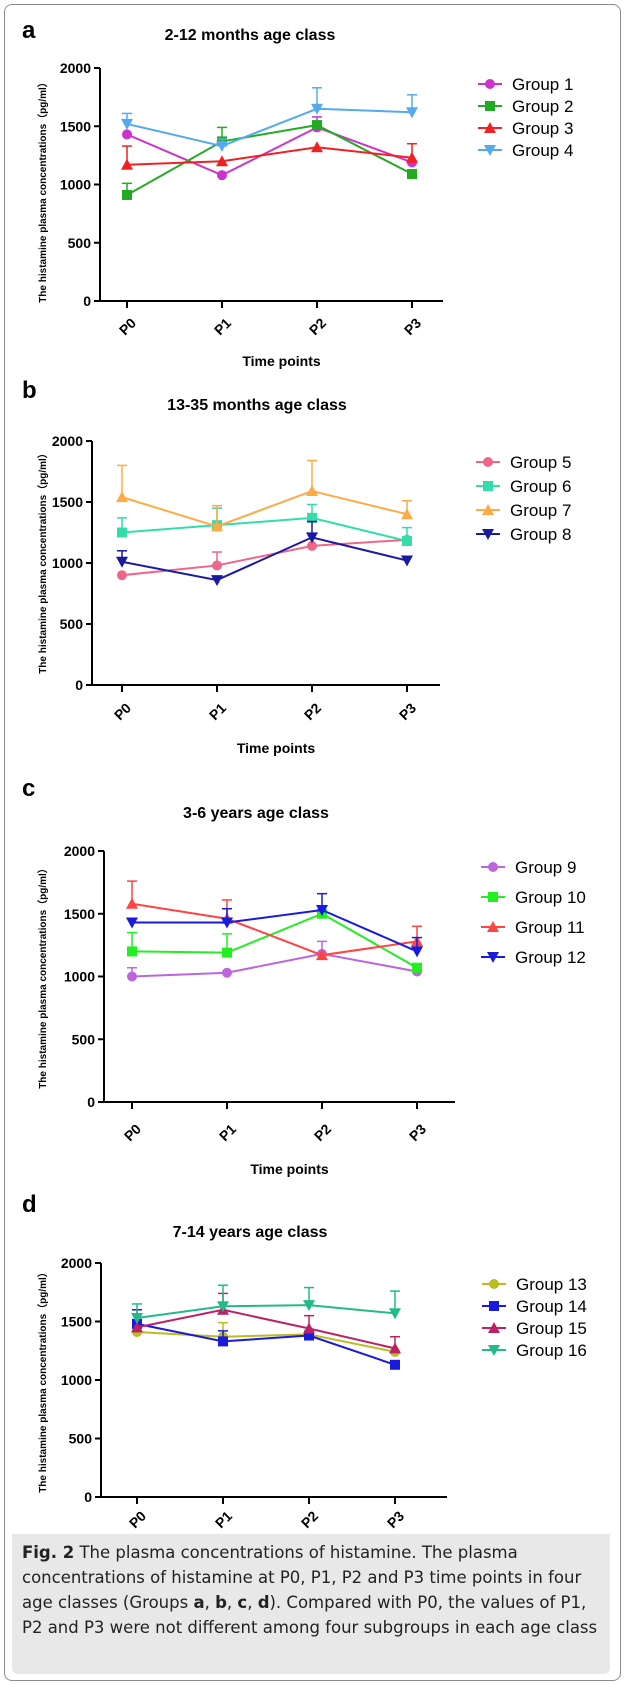 This screenshot has height=1685, width=625. What do you see at coordinates (257, 405) in the screenshot?
I see `chart-title: 13-35 months age class` at bounding box center [257, 405].